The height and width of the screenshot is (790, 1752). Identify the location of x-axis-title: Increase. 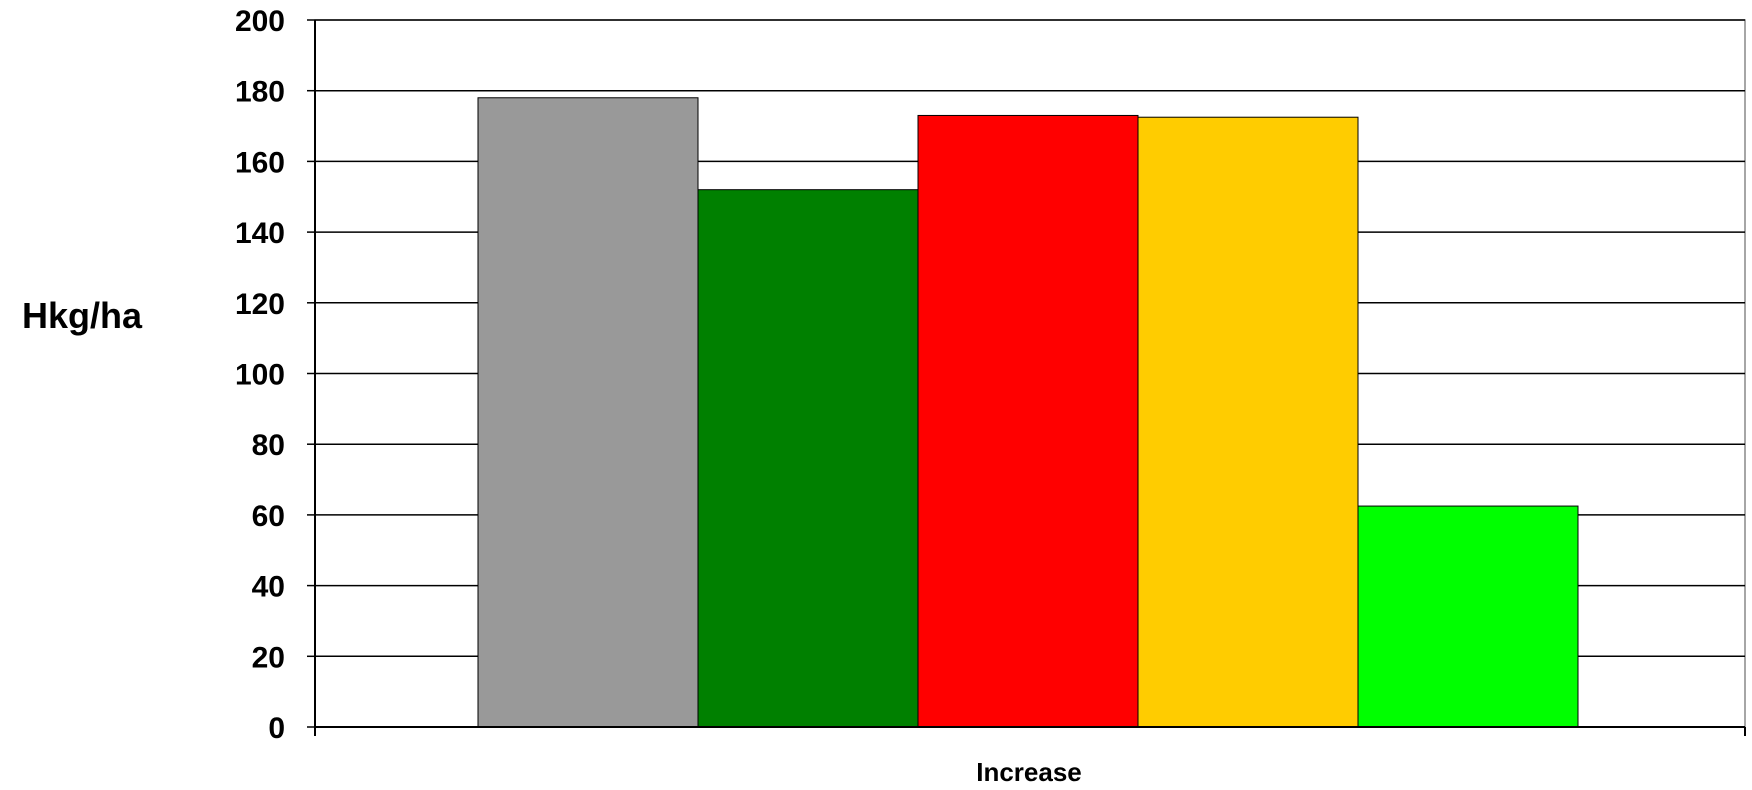
(1029, 771).